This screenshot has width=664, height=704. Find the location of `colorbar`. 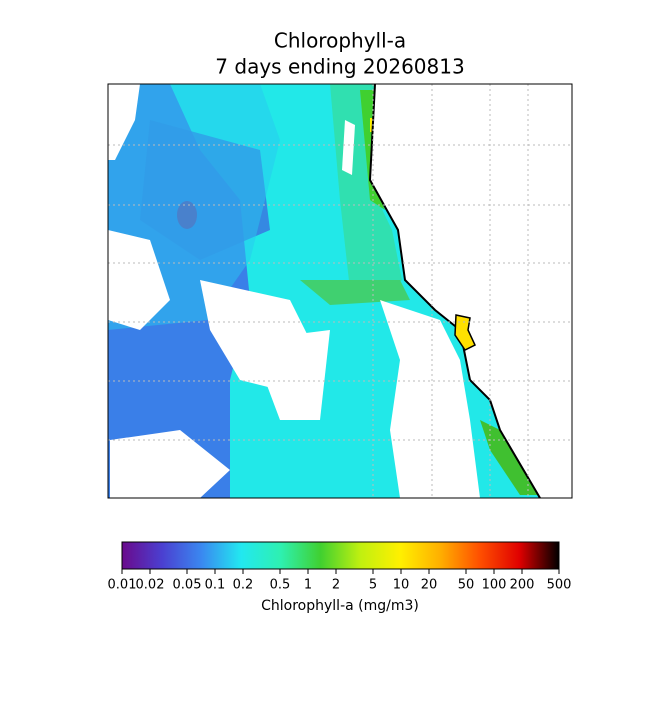

colorbar is located at coordinates (340, 555).